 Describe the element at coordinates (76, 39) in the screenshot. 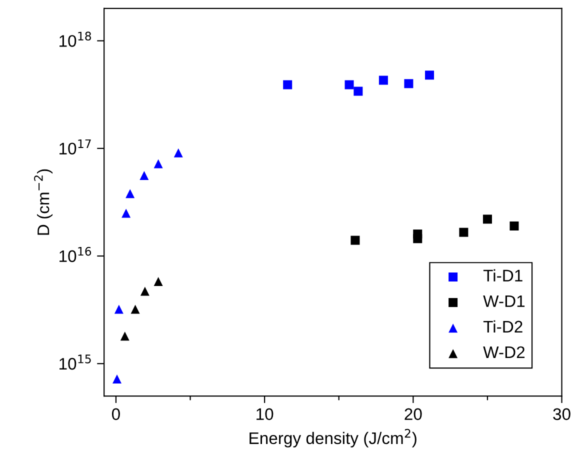

I see `y-tick-label: 10$^{18}$` at that location.